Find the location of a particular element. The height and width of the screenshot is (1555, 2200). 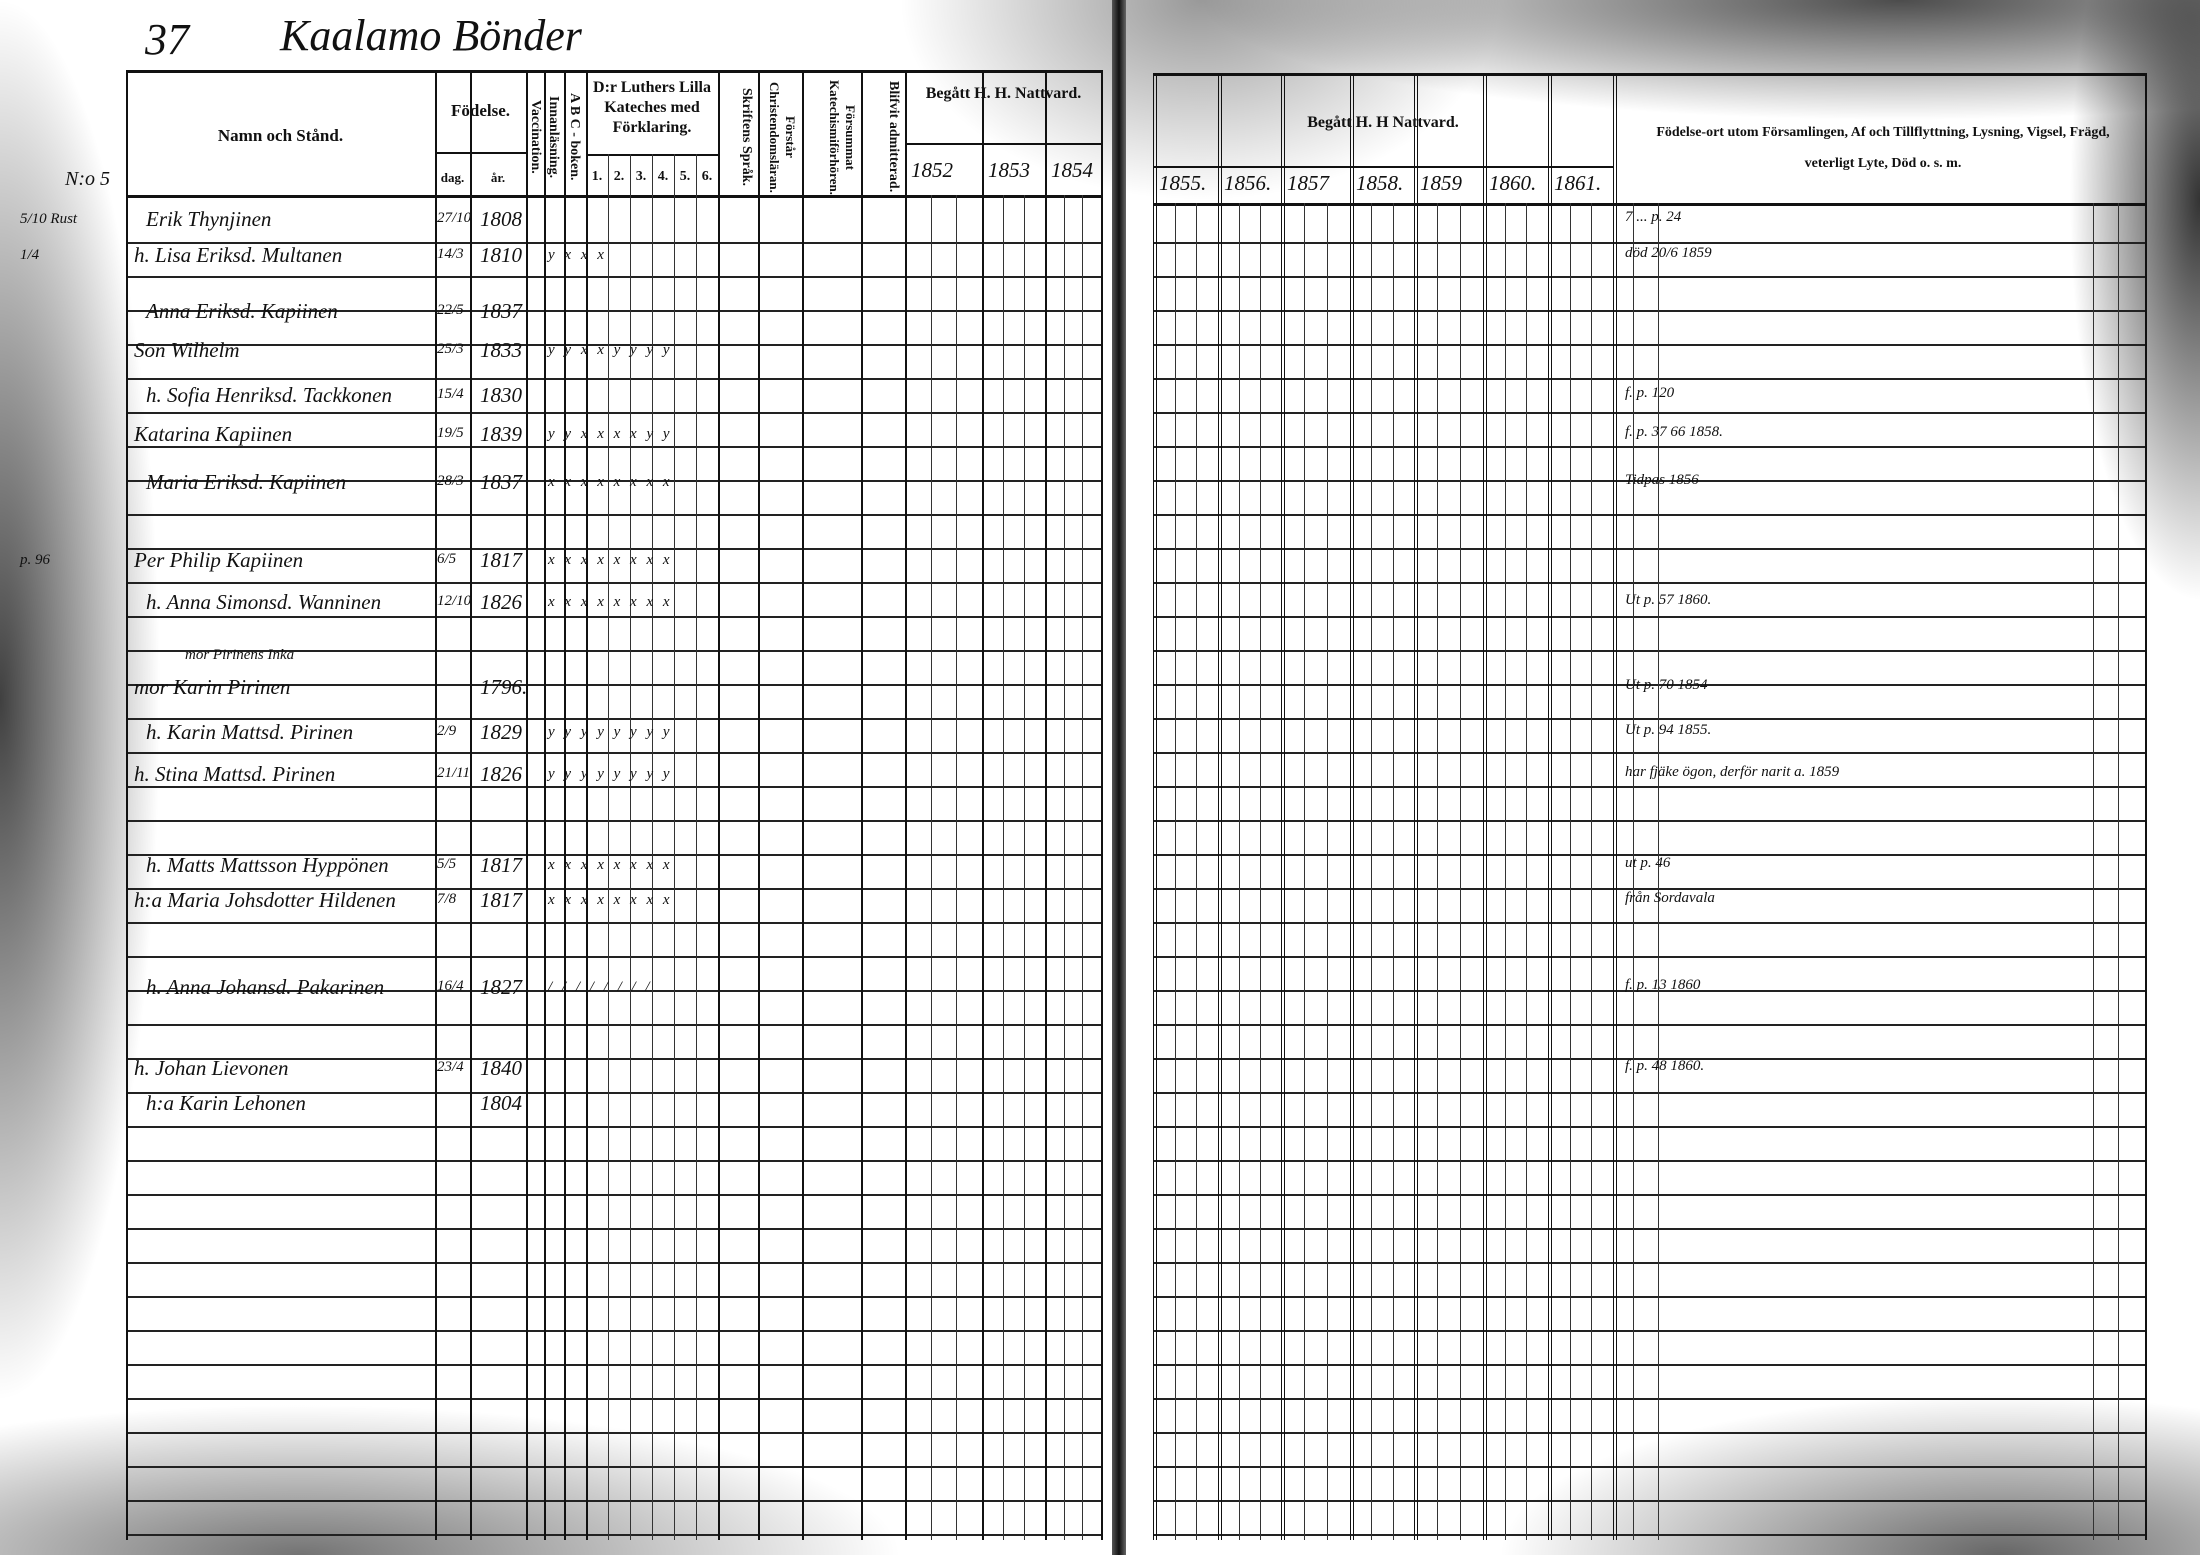

person-name: h:a Karin Lehonen is located at coordinates (226, 1103).